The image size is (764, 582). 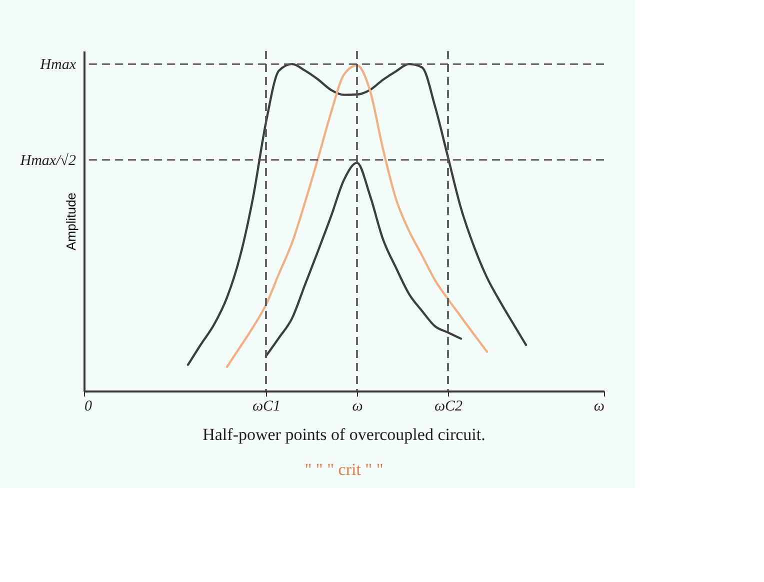 I want to click on x-tick-label: 0, so click(x=88, y=406).